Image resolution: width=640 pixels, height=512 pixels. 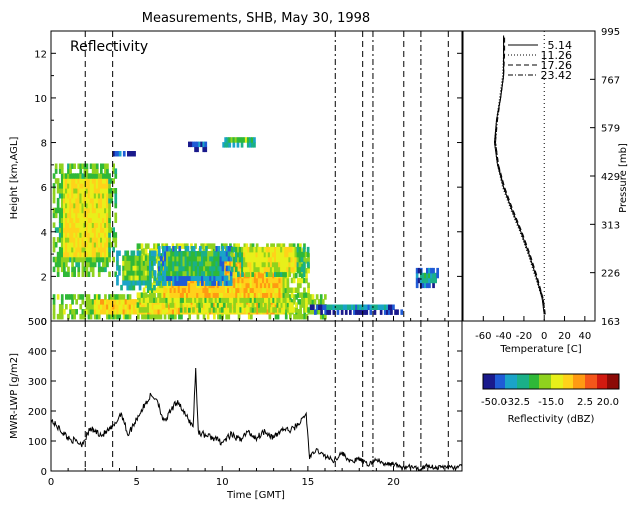 I want to click on pressure-tick-label: 226, so click(x=610, y=274).